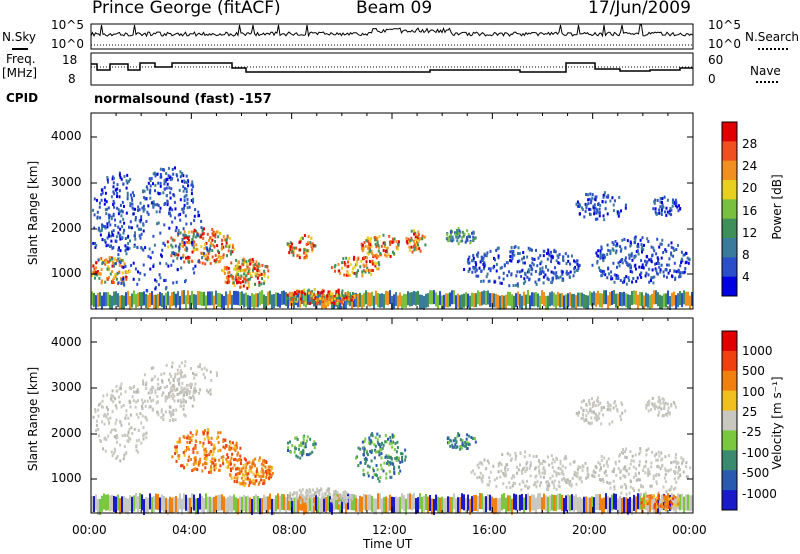  I want to click on xtick-2: 08:00, so click(289, 530).